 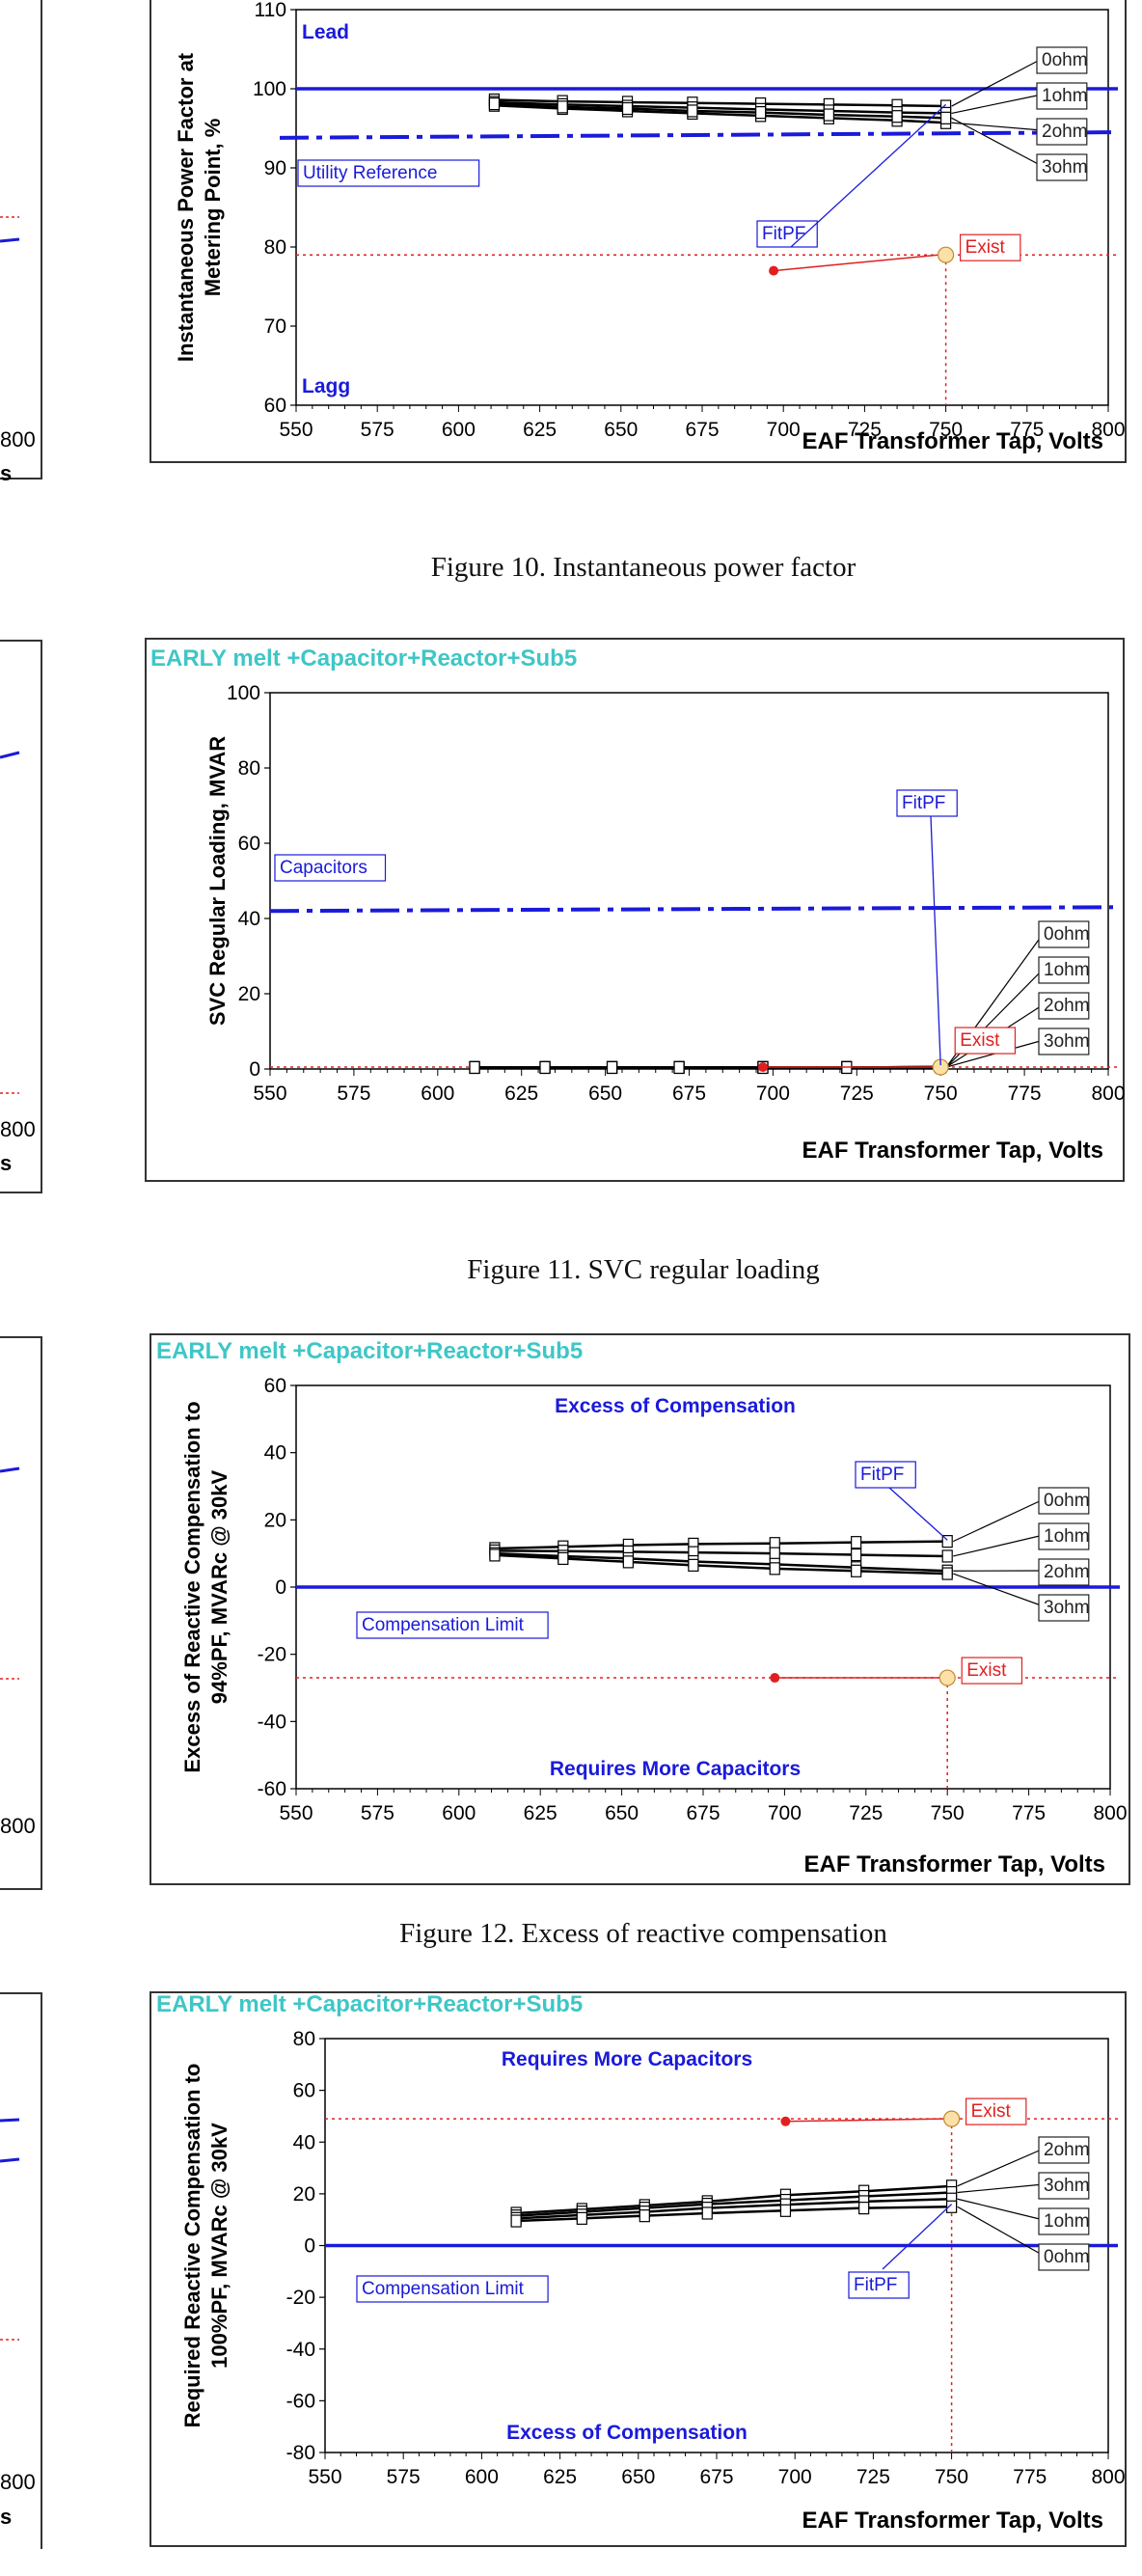 I want to click on exist-arrow, so click(x=856, y=263).